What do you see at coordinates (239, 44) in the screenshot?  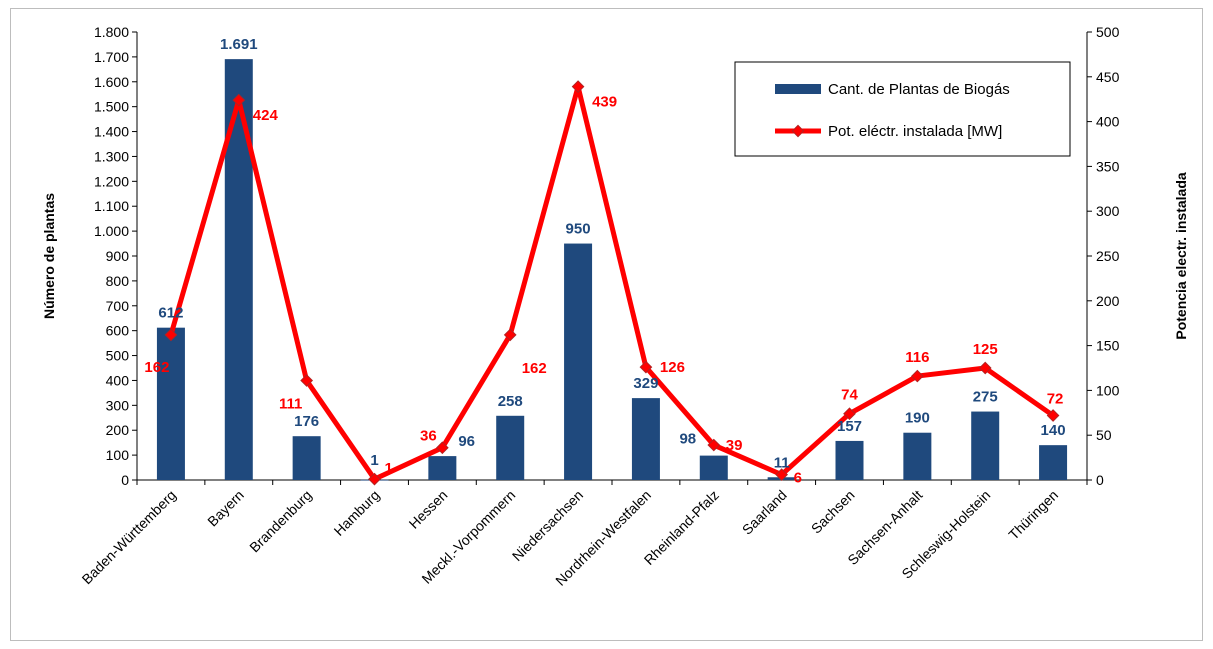 I see `bar-value-label: 1.691` at bounding box center [239, 44].